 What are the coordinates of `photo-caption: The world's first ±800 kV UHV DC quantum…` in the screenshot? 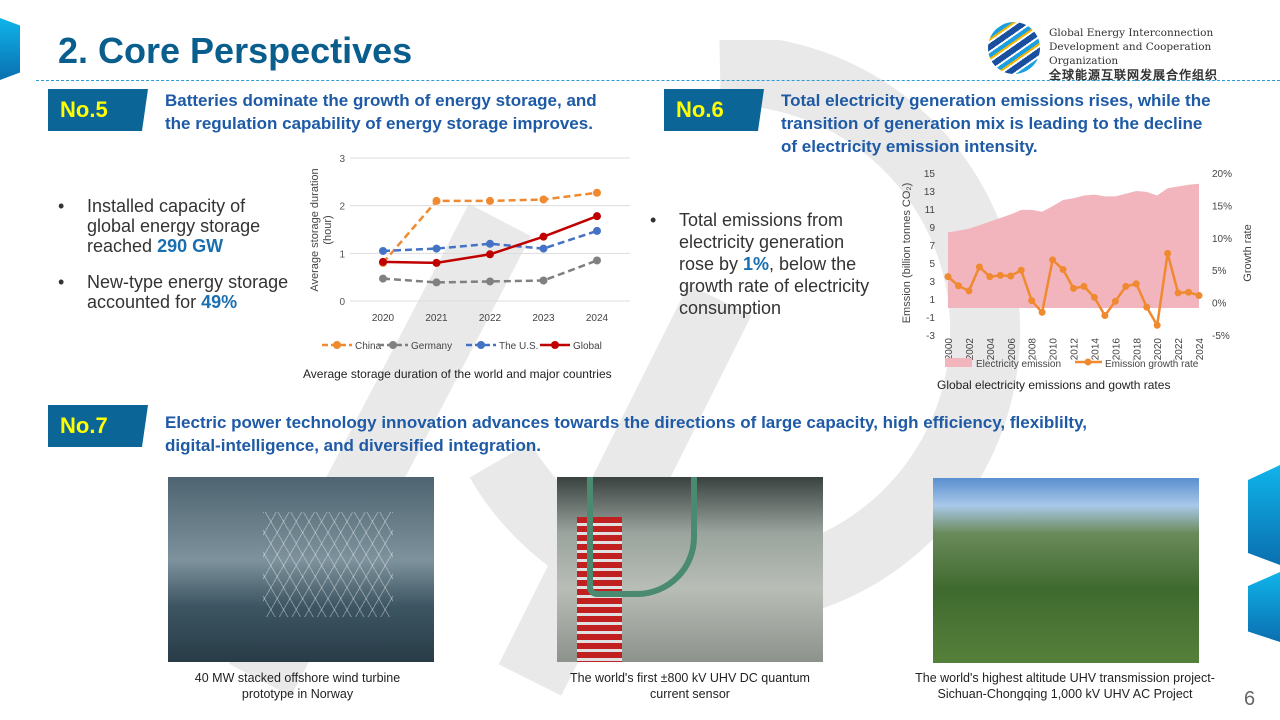 It's located at (690, 686).